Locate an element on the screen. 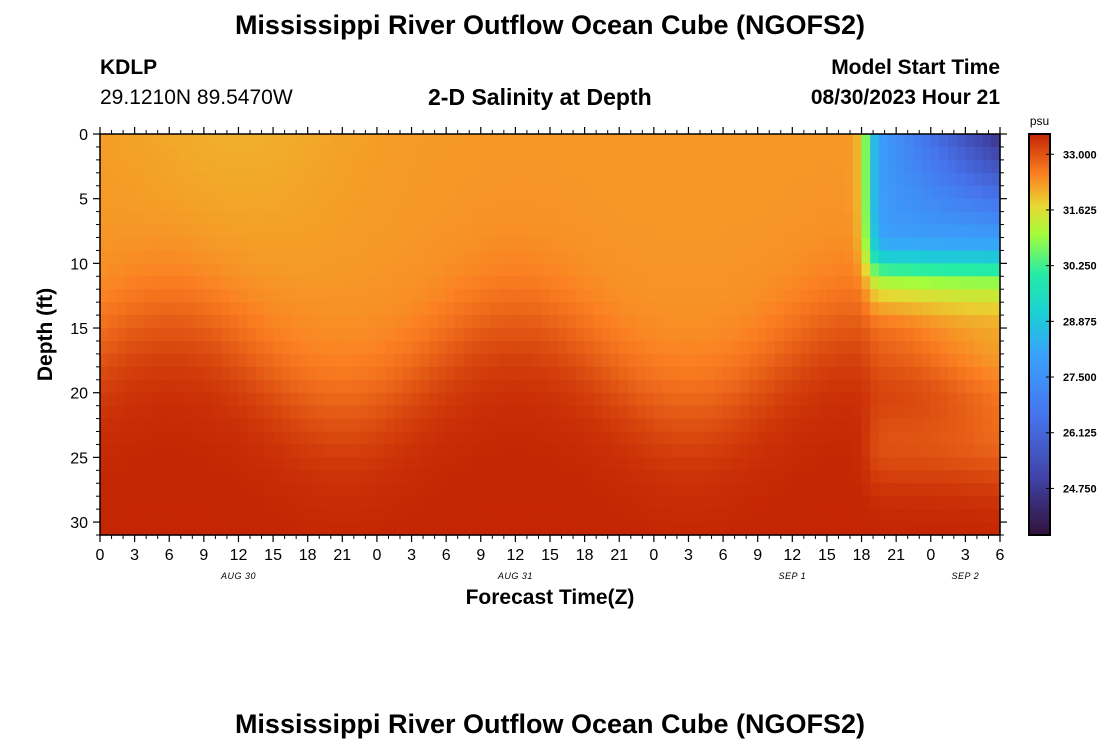  x-tick-label: 9 is located at coordinates (480, 555).